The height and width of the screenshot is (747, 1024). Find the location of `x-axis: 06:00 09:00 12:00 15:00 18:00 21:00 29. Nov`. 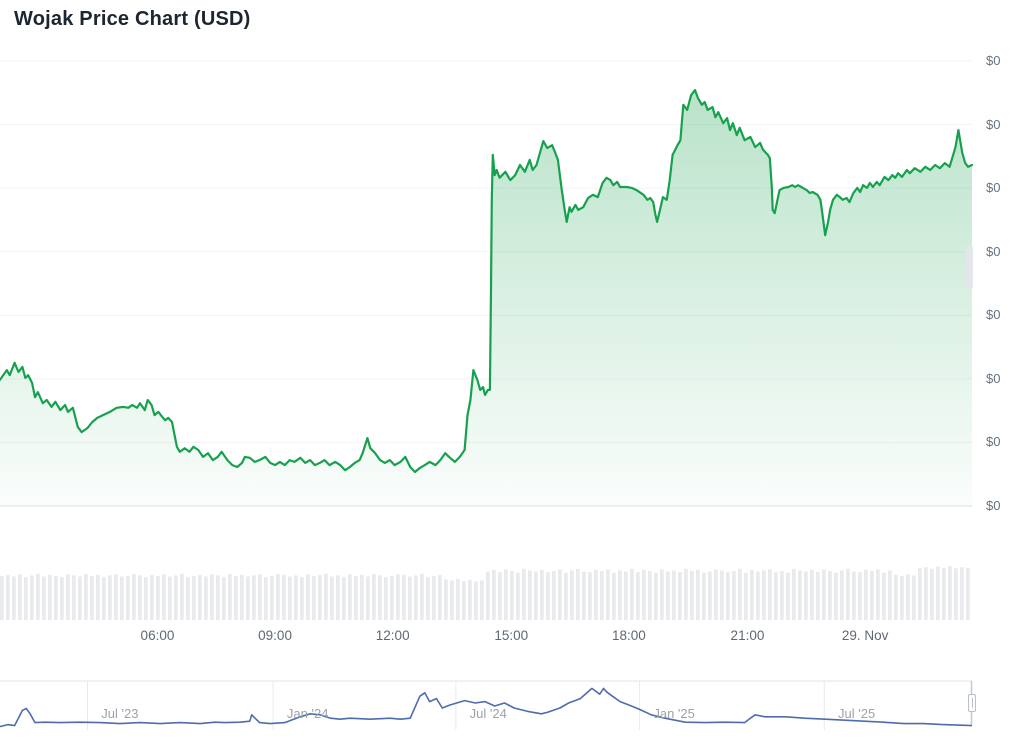

x-axis: 06:00 09:00 12:00 15:00 18:00 21:00 29. Nov is located at coordinates (512, 638).